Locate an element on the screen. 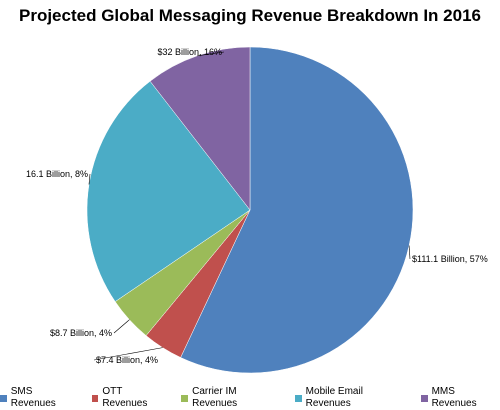 Image resolution: width=500 pixels, height=410 pixels. legend-item: SMS Revenues is located at coordinates (39, 398).